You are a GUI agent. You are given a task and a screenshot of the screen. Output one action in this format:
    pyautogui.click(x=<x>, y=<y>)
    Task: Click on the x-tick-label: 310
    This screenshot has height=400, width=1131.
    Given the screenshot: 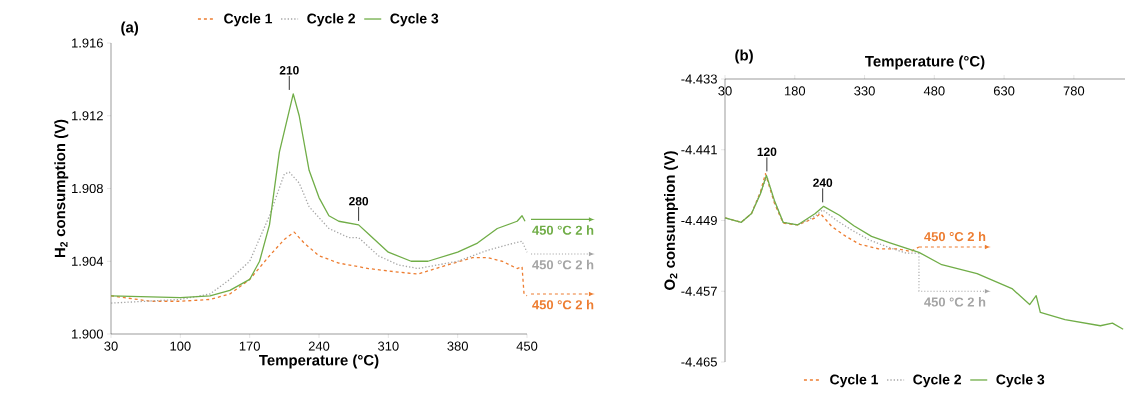 What is the action you would take?
    pyautogui.click(x=388, y=346)
    